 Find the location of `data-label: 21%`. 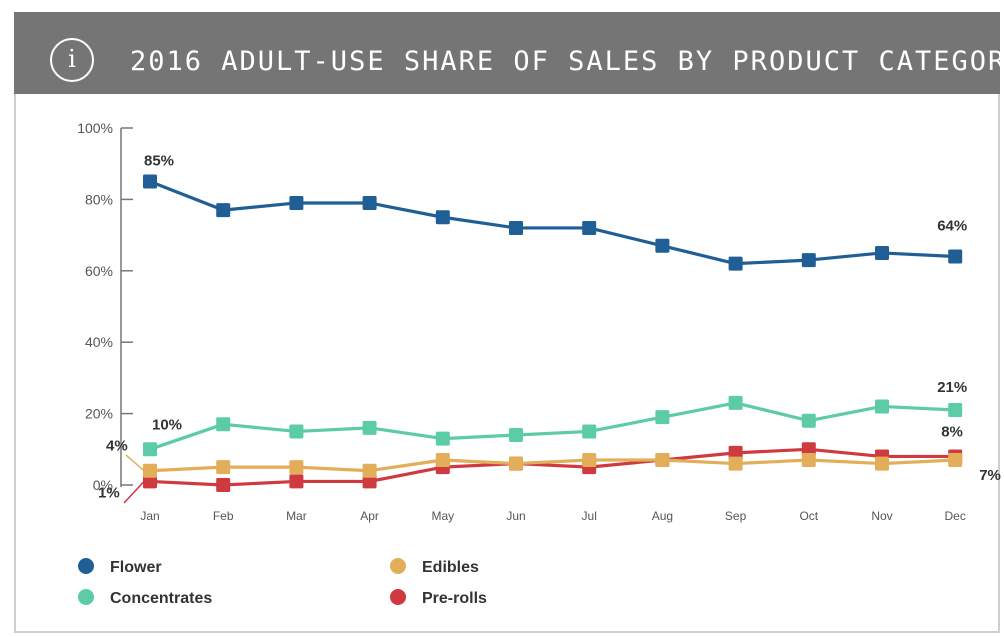

data-label: 21% is located at coordinates (952, 387).